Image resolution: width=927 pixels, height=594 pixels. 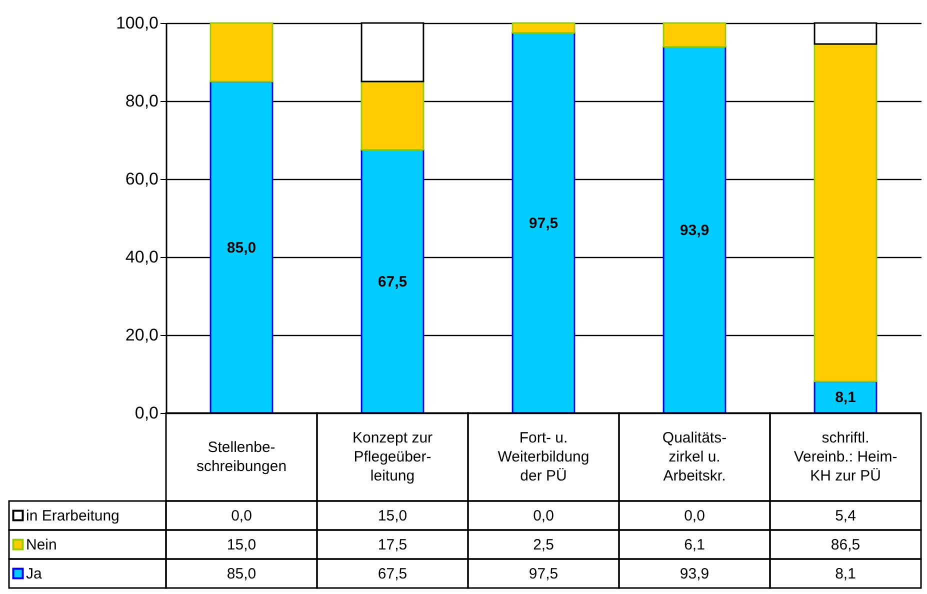 What do you see at coordinates (392, 457) in the screenshot?
I see `x-tick-label: Konzept zur Pflegeüber- leitung` at bounding box center [392, 457].